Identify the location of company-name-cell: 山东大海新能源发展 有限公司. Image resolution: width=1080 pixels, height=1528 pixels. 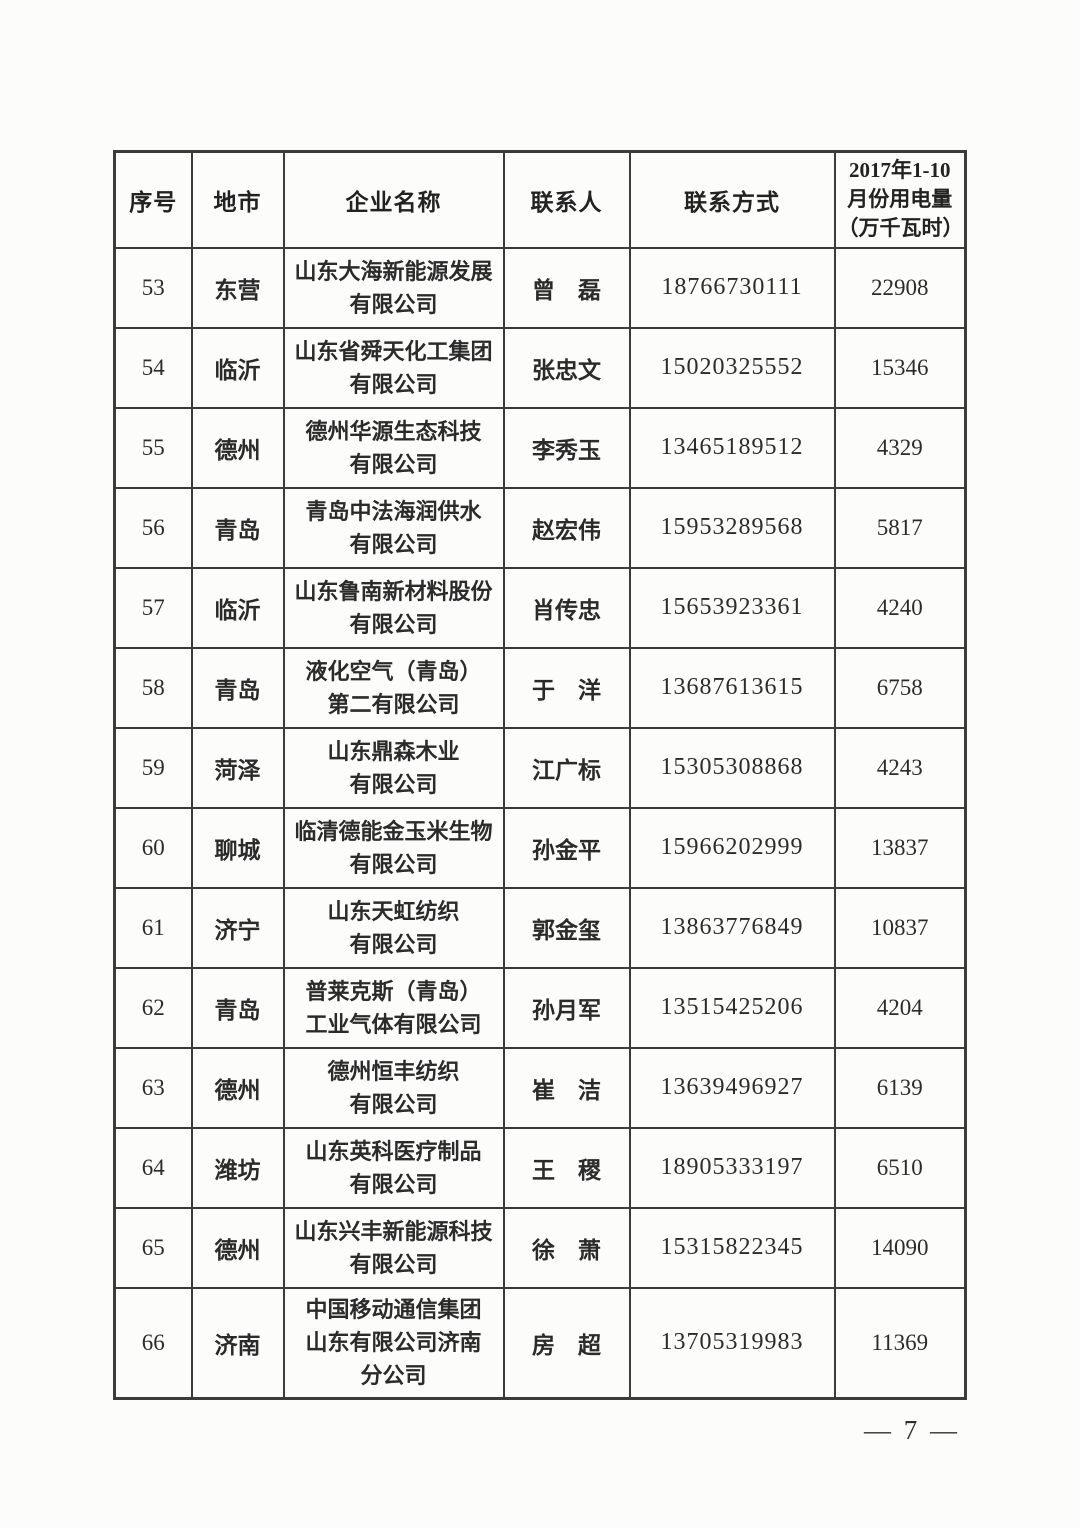
(393, 287).